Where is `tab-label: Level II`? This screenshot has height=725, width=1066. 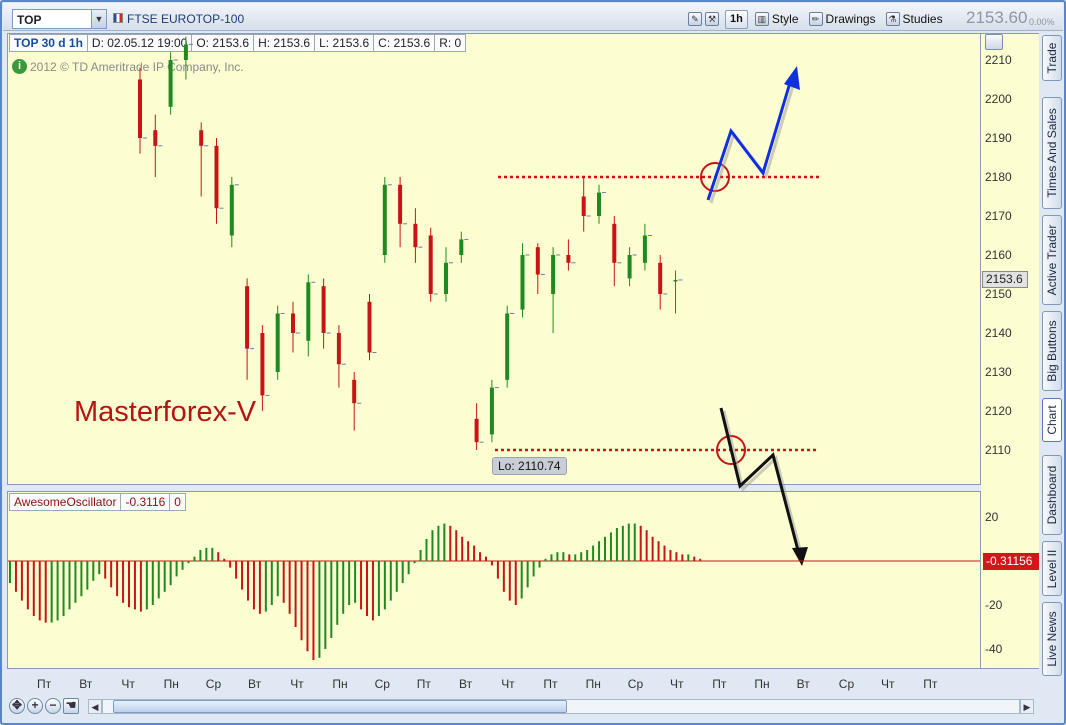 tab-label: Level II is located at coordinates (1052, 568).